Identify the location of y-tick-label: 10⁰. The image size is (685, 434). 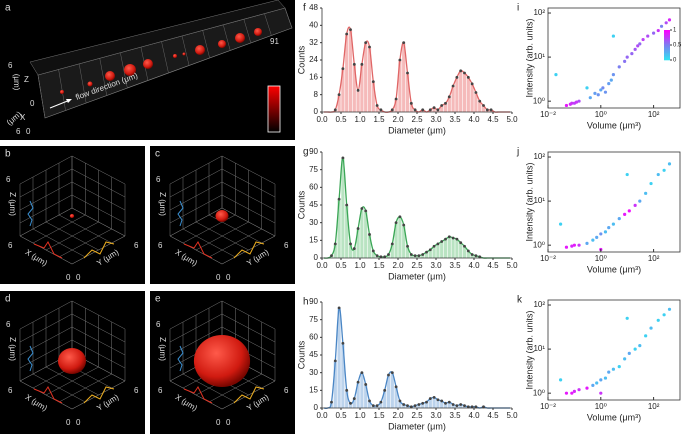
(539, 392).